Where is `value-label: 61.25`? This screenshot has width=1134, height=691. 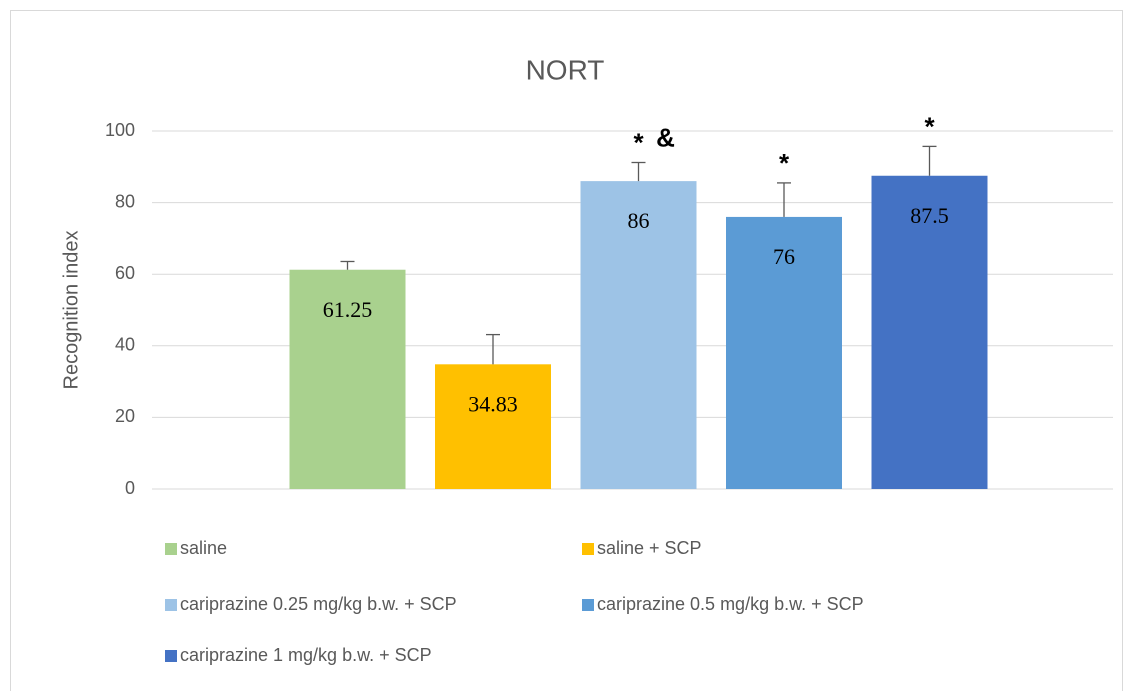 value-label: 61.25 is located at coordinates (348, 309).